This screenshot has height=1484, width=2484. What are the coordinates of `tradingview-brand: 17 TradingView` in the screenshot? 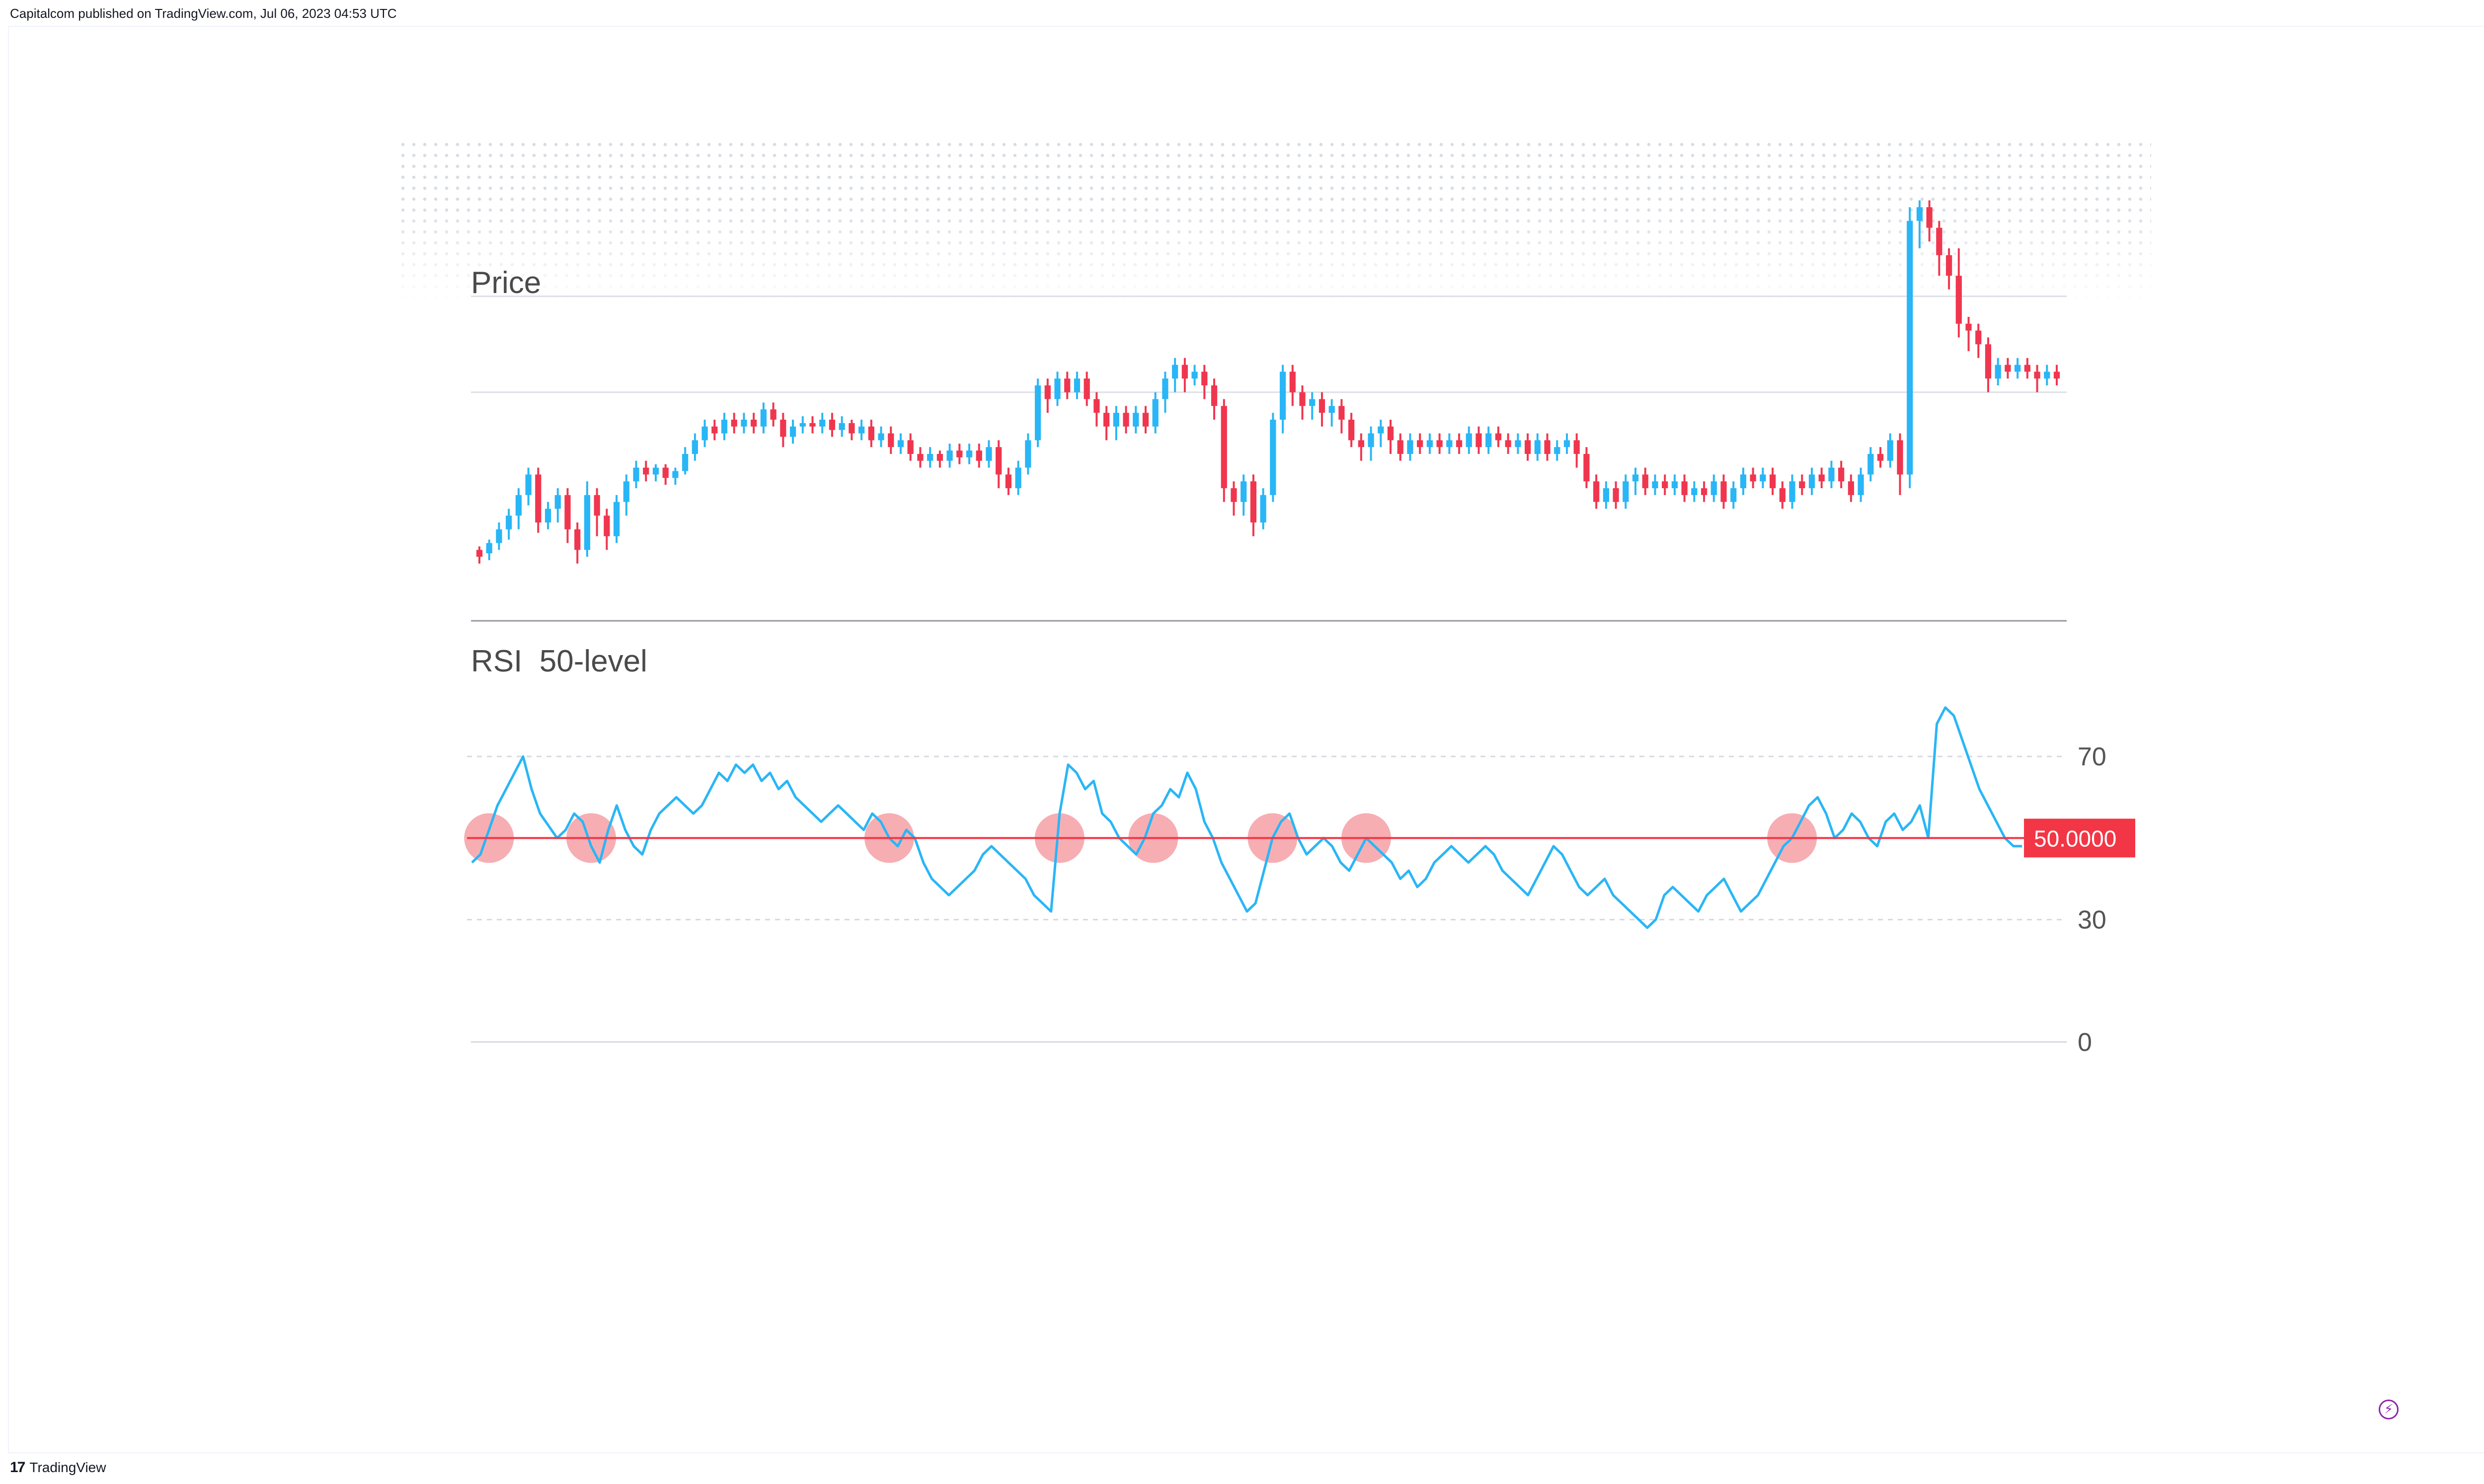 It's located at (58, 1467).